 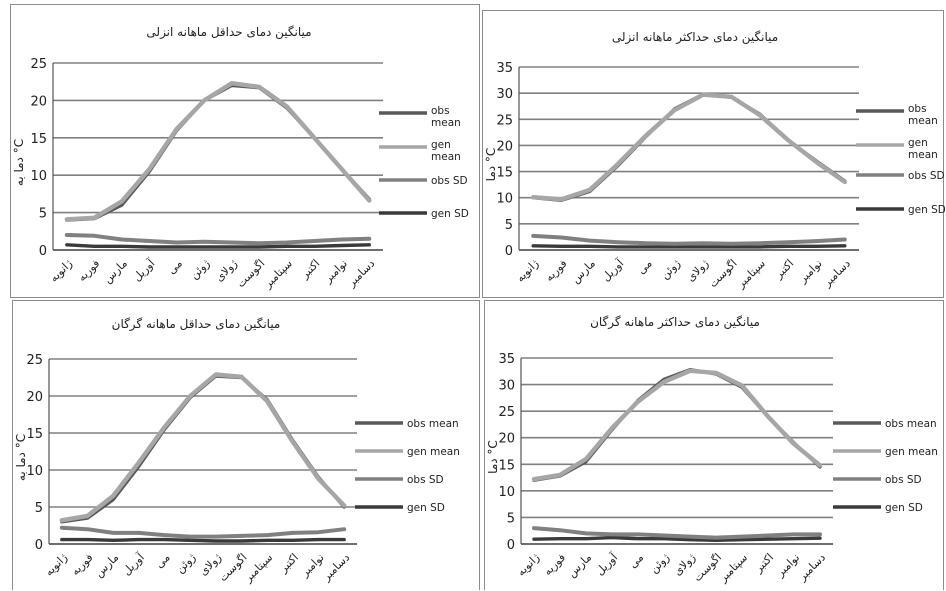 I want to click on chart-title: میانگین دمای حداکثر ماهانه انزلی, so click(x=695, y=37).